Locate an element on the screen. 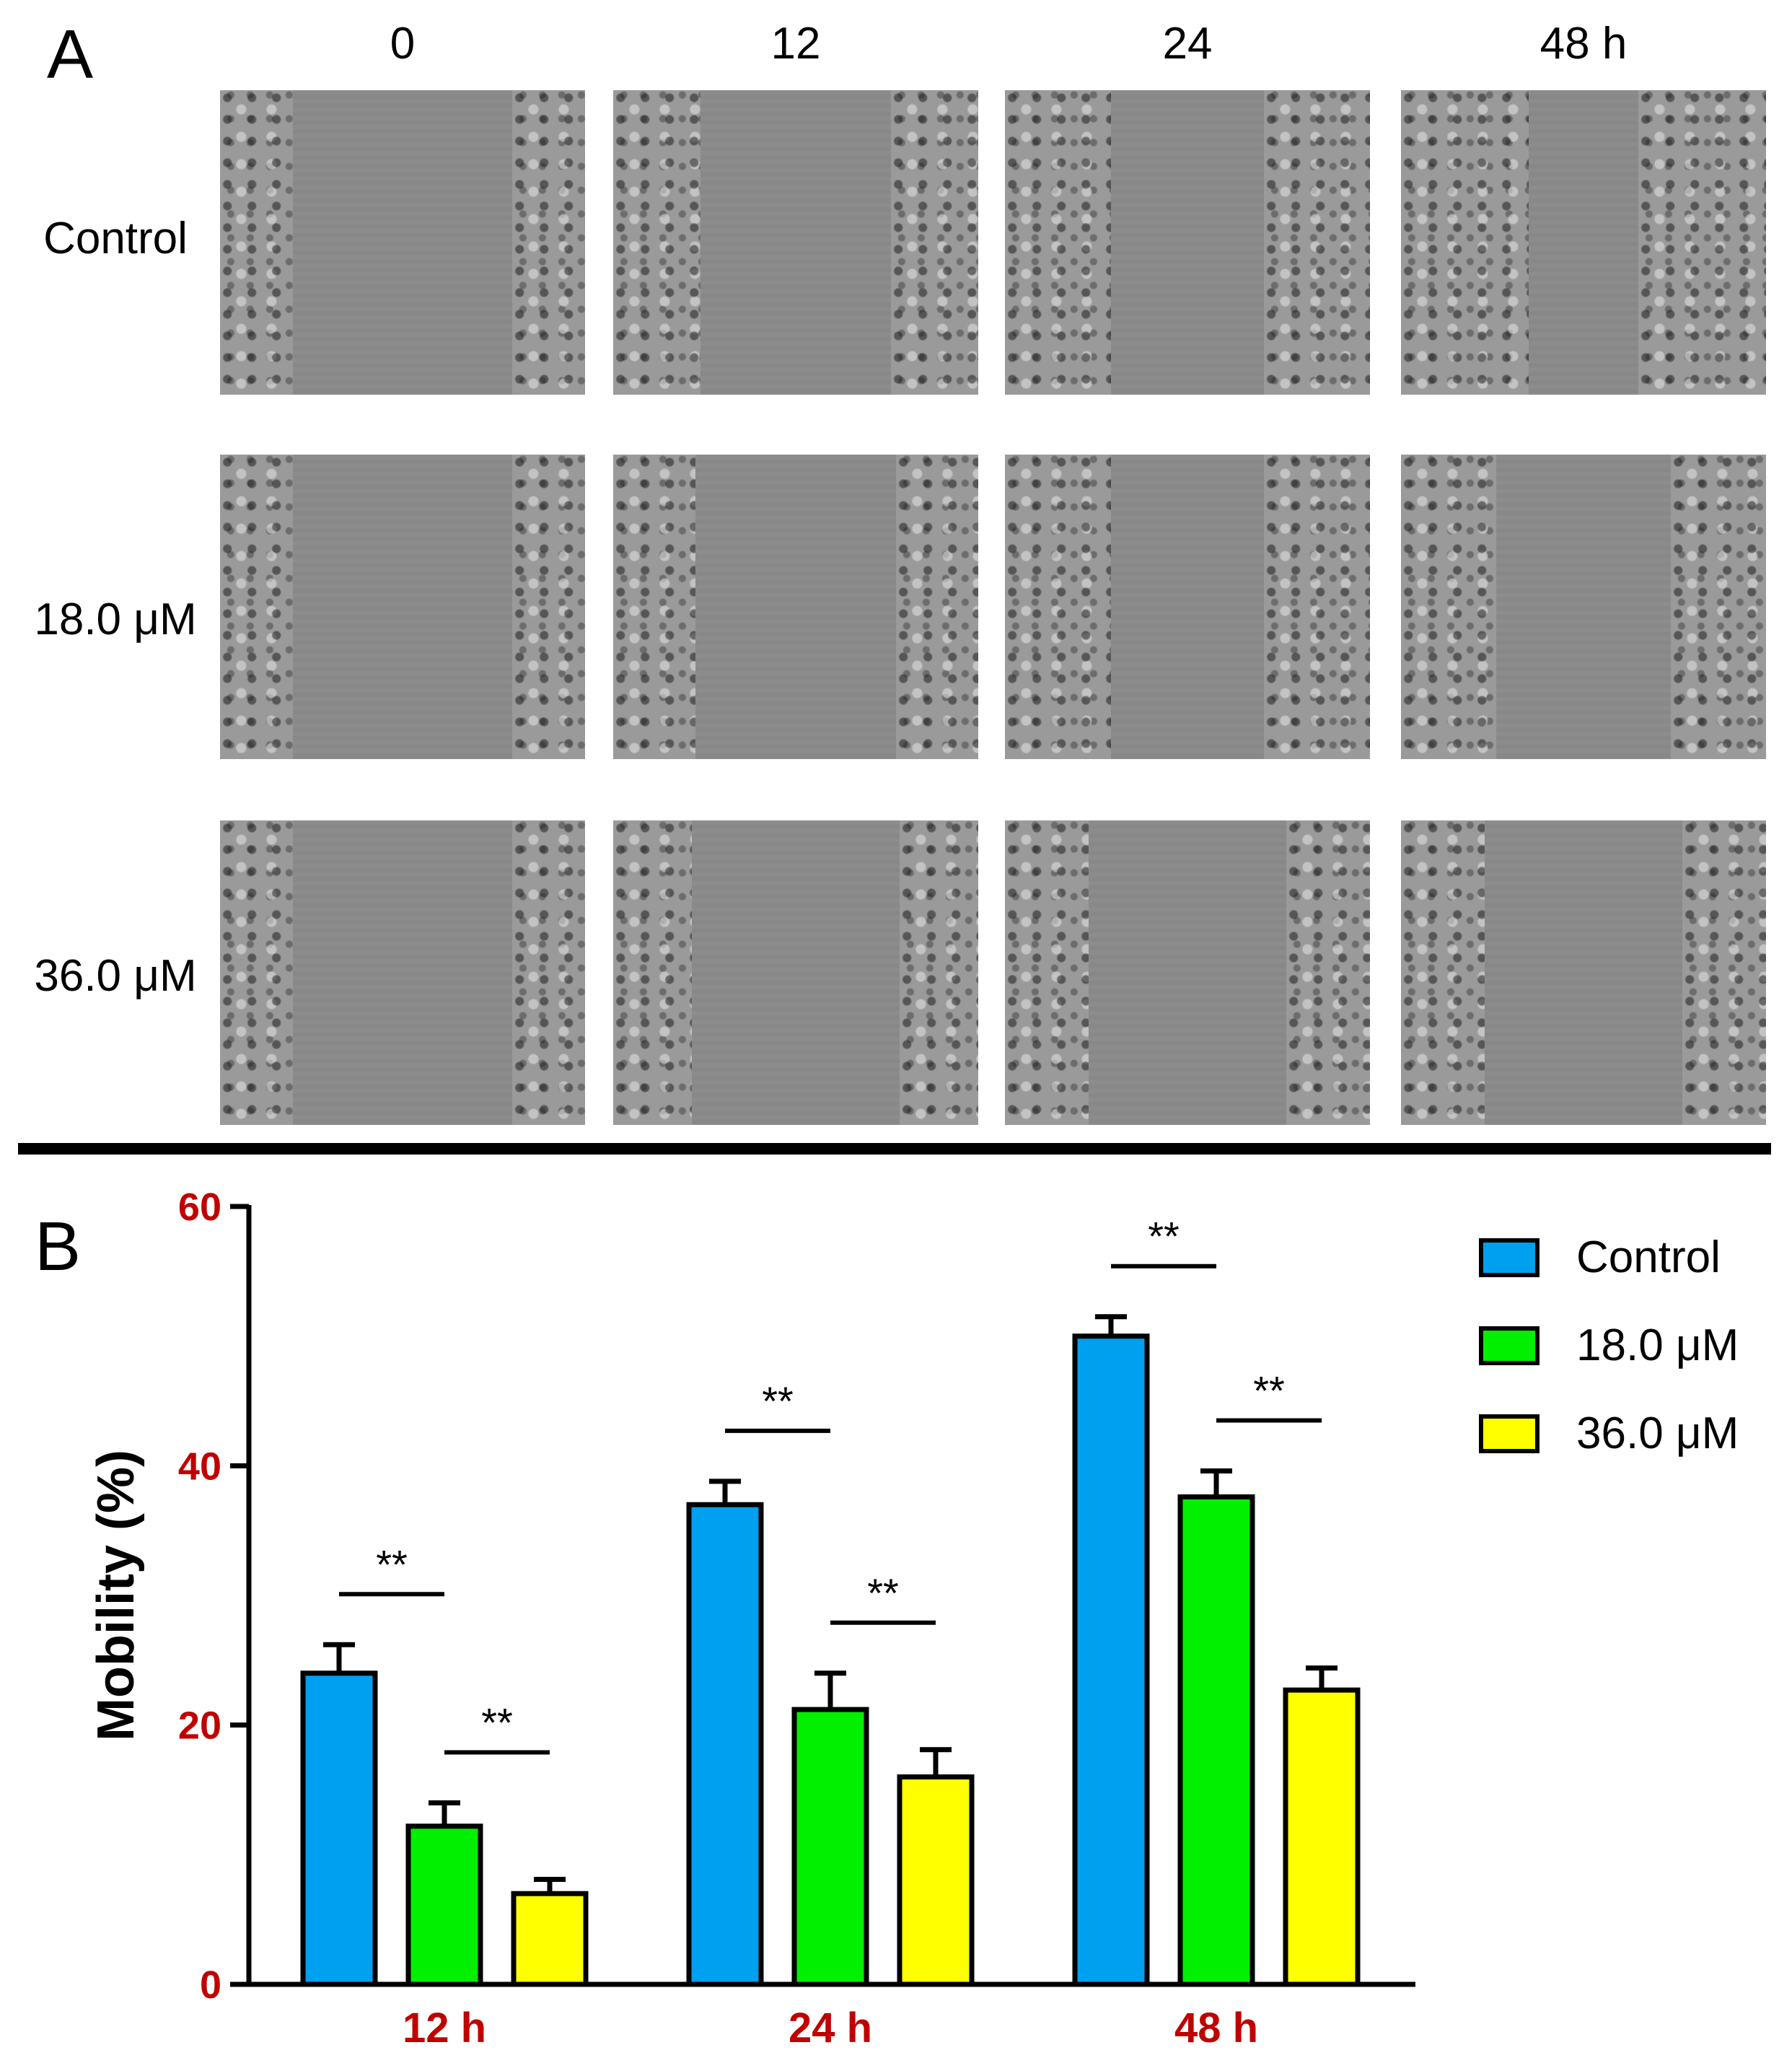 The height and width of the screenshot is (2063, 1792). micrograph-r1-c1 is located at coordinates (795, 607).